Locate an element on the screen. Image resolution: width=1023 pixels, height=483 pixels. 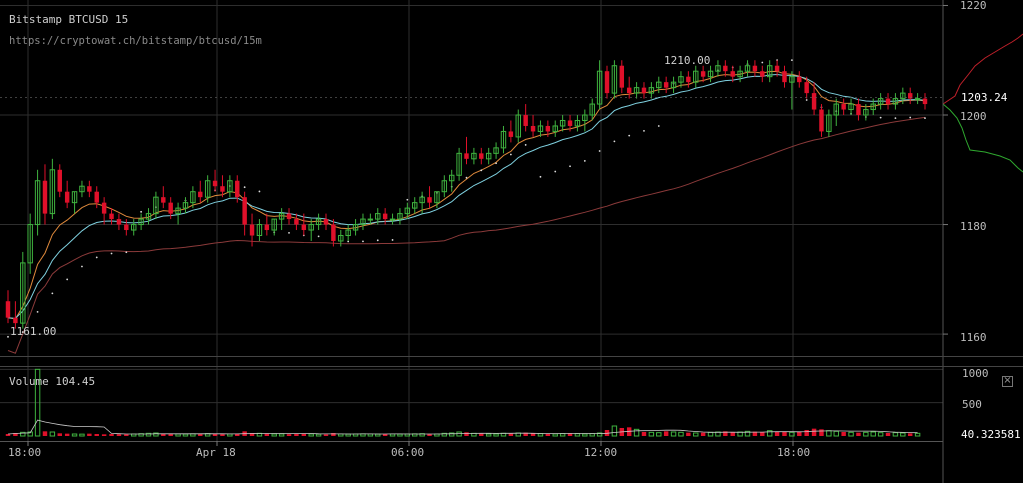
chart-url: https://cryptowat.ch/bitstamp/btcusd/15m is located at coordinates (135, 41).